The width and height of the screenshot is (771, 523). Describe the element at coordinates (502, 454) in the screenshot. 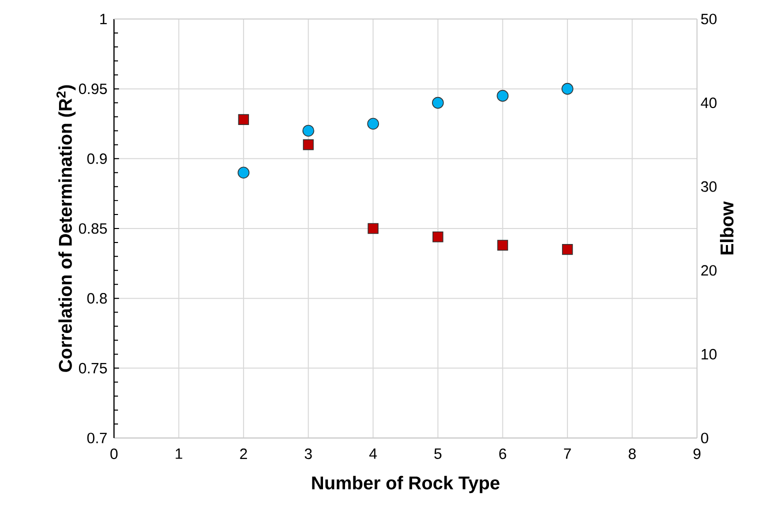

I see `x-tick-label: 6` at that location.